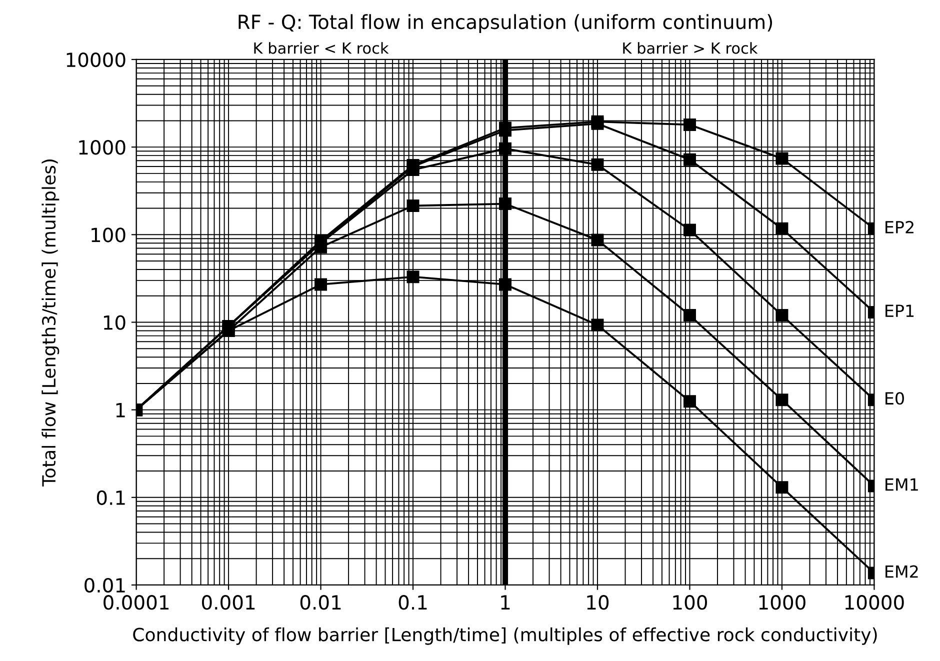 Image resolution: width=940 pixels, height=661 pixels. What do you see at coordinates (902, 571) in the screenshot?
I see `series-label: EM2` at bounding box center [902, 571].